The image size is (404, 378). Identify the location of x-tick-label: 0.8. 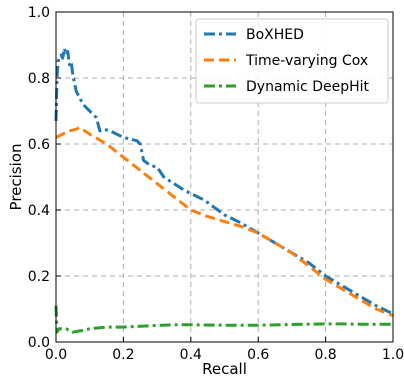
(325, 355).